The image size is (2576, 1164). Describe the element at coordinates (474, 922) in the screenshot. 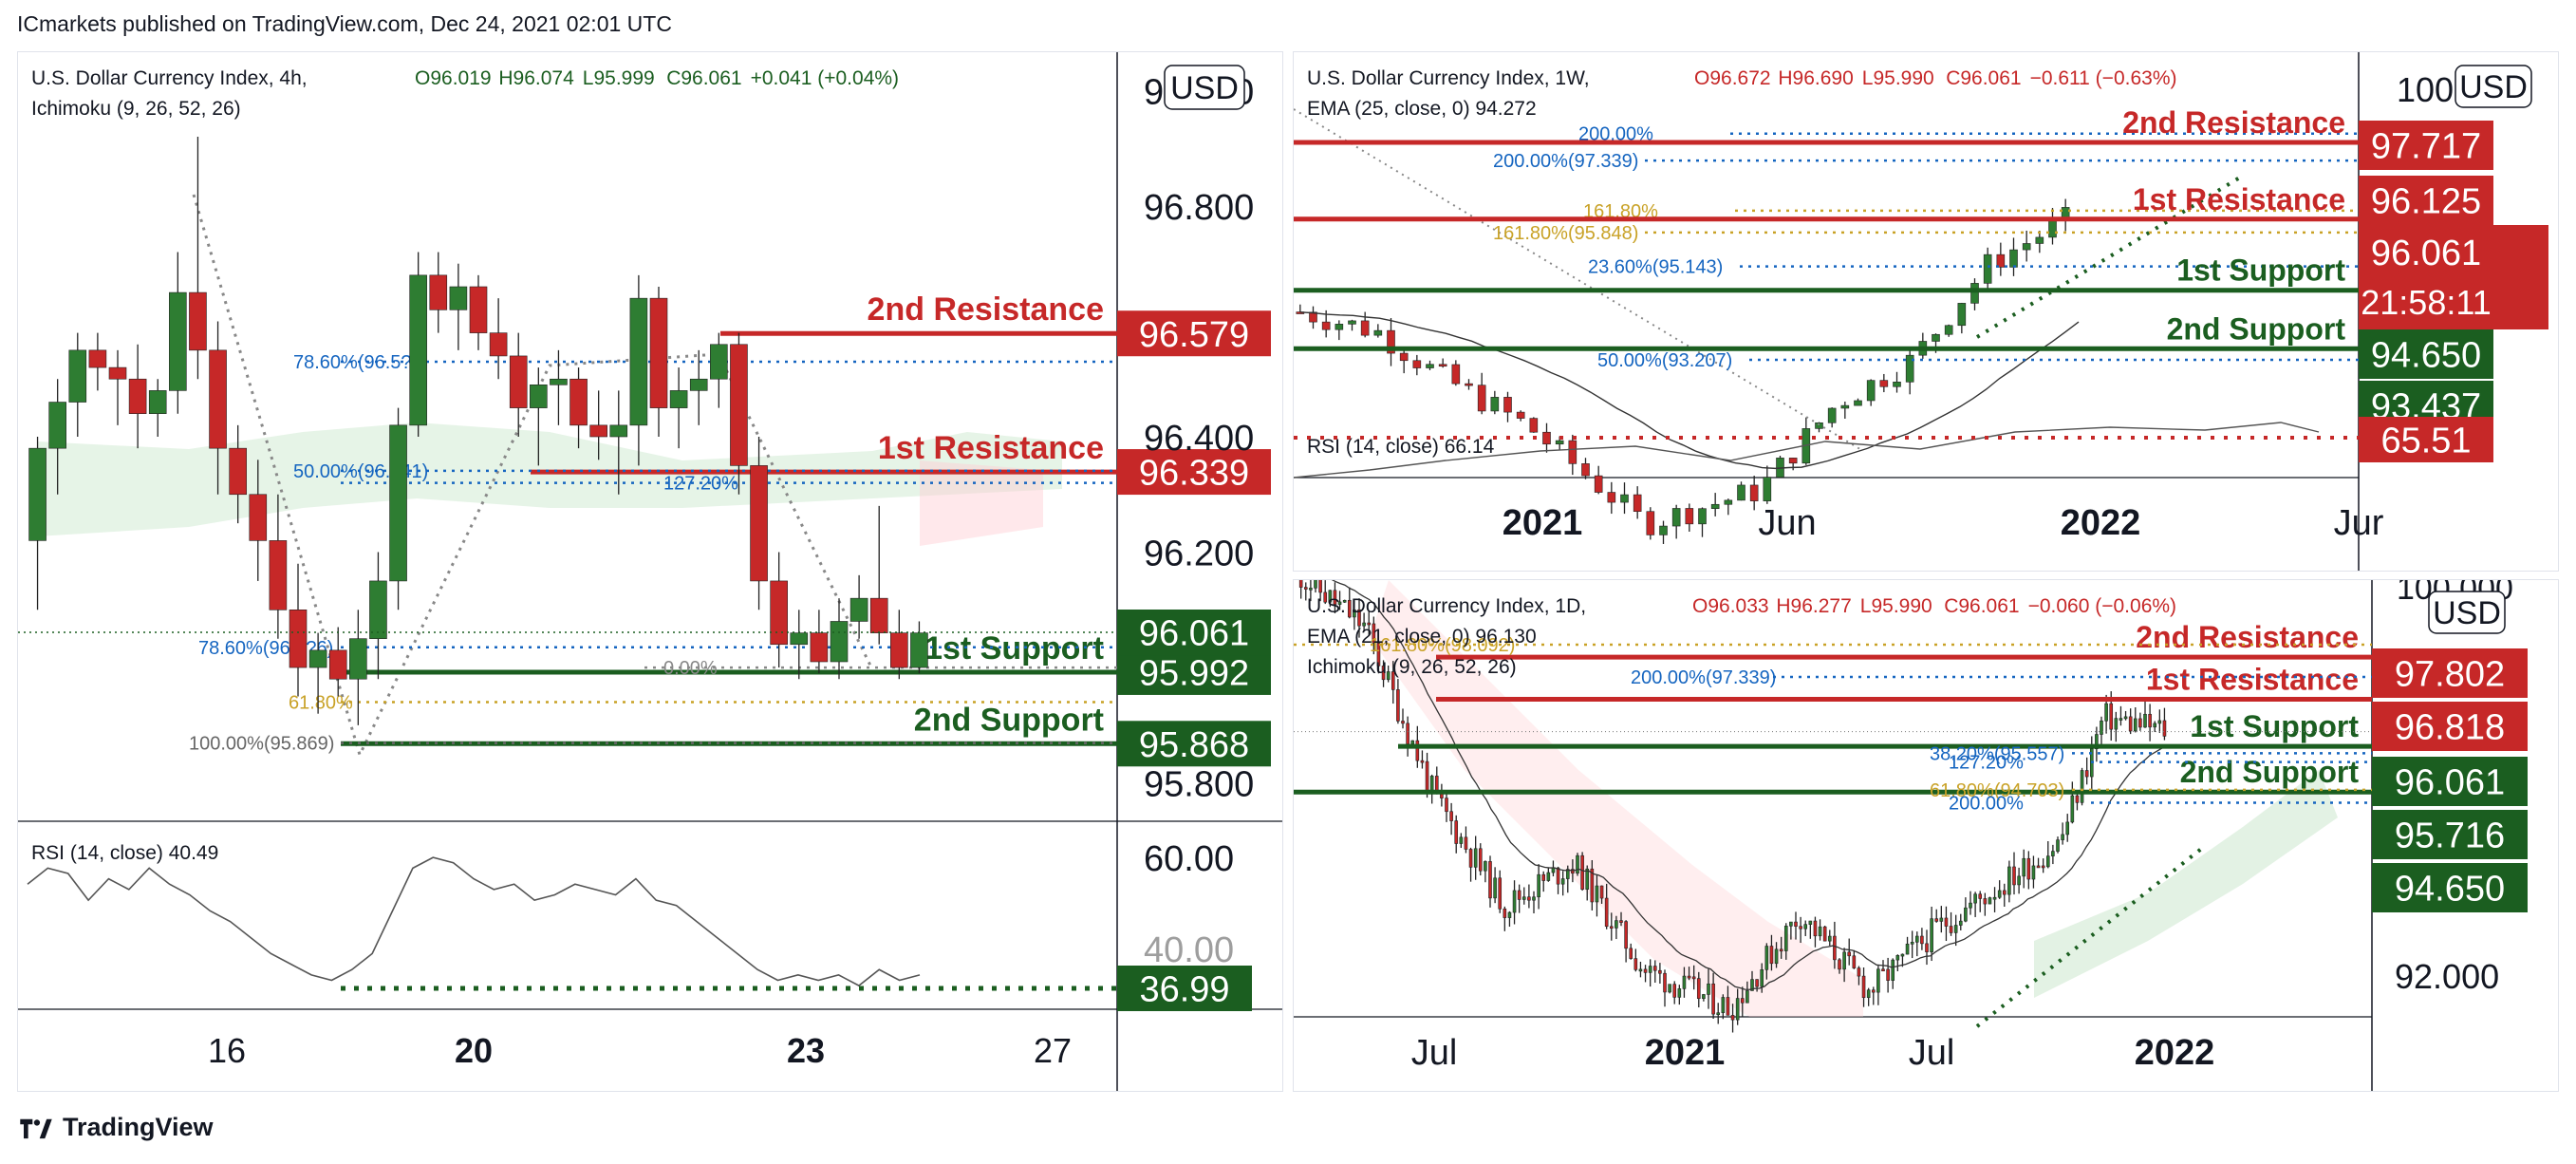

I see `rsi-4h-line` at that location.